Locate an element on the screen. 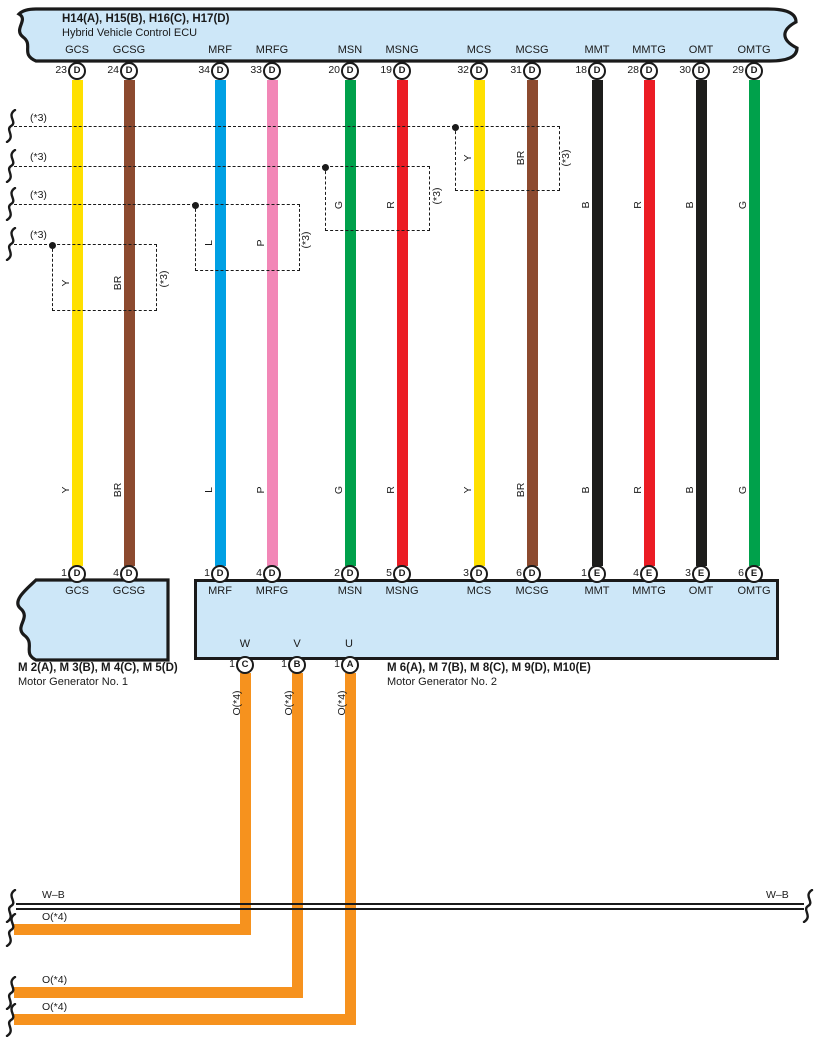 Image resolution: width=818 pixels, height=1045 pixels. pin-number: 30 is located at coordinates (685, 70).